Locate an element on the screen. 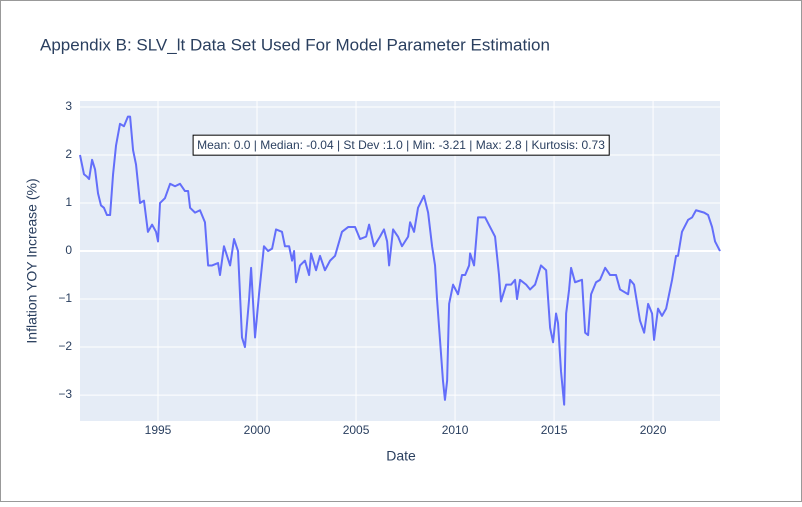 Image resolution: width=802 pixels, height=507 pixels. y-tick-label: 1 is located at coordinates (68, 202).